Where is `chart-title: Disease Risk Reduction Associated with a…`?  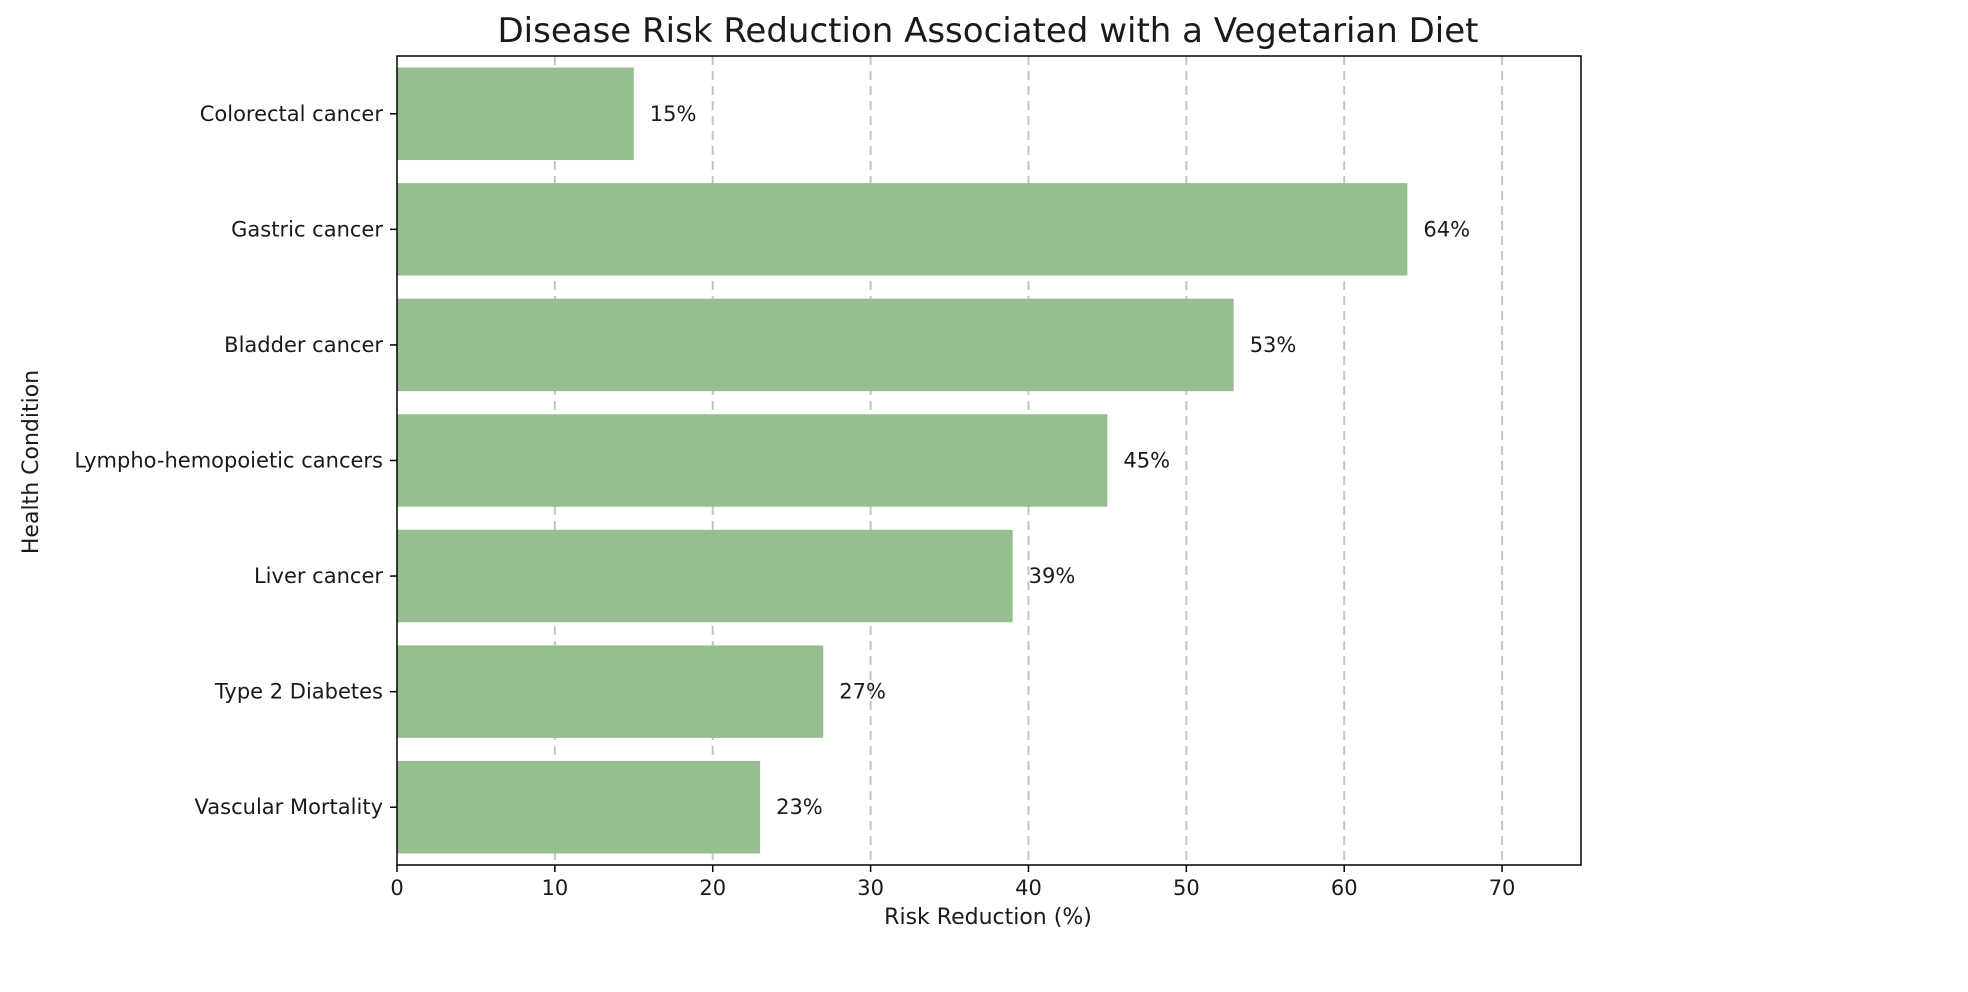 chart-title: Disease Risk Reduction Associated with a… is located at coordinates (988, 31).